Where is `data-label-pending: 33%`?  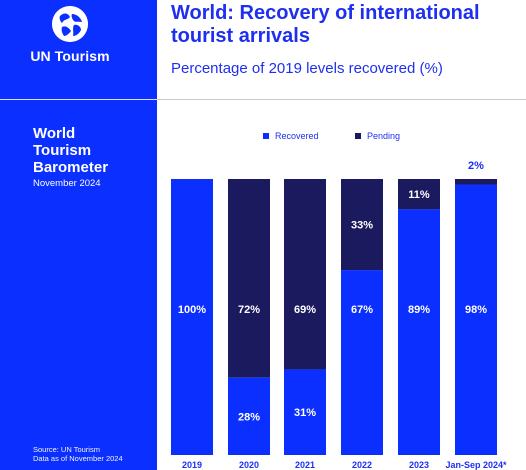 data-label-pending: 33% is located at coordinates (362, 226).